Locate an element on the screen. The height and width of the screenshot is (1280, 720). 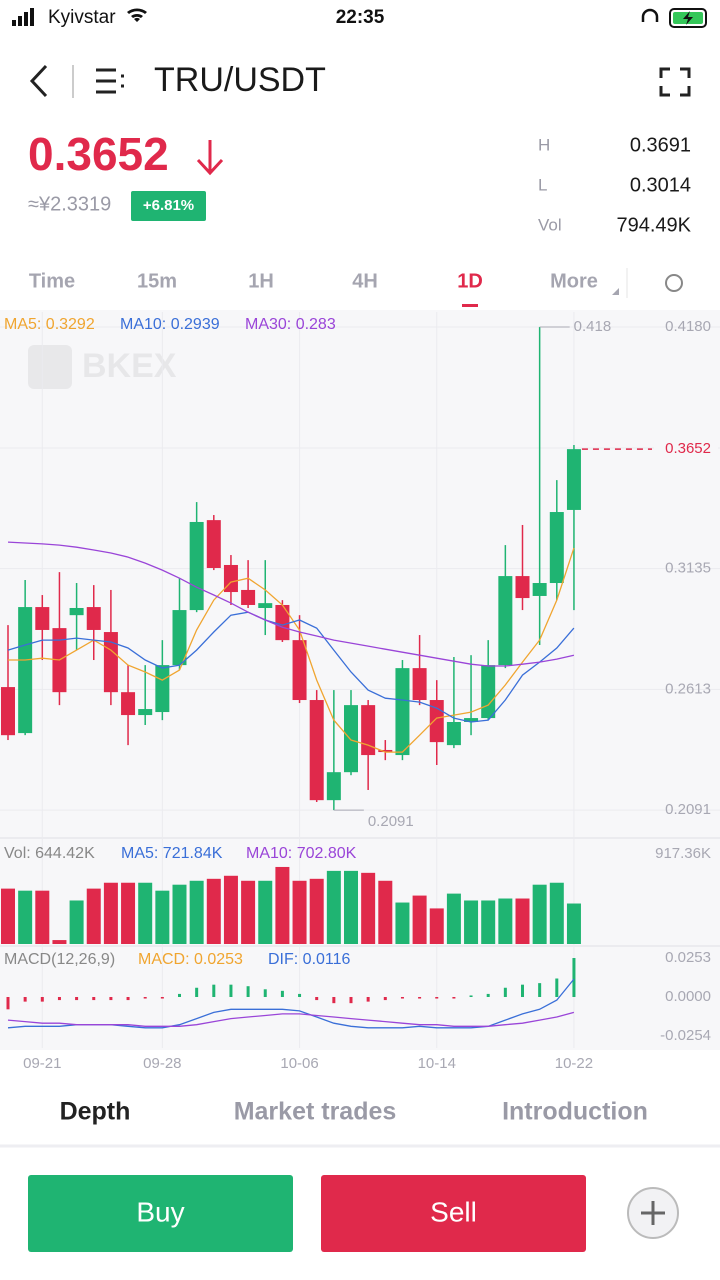
stat-value: 0.3691 is located at coordinates (660, 145).